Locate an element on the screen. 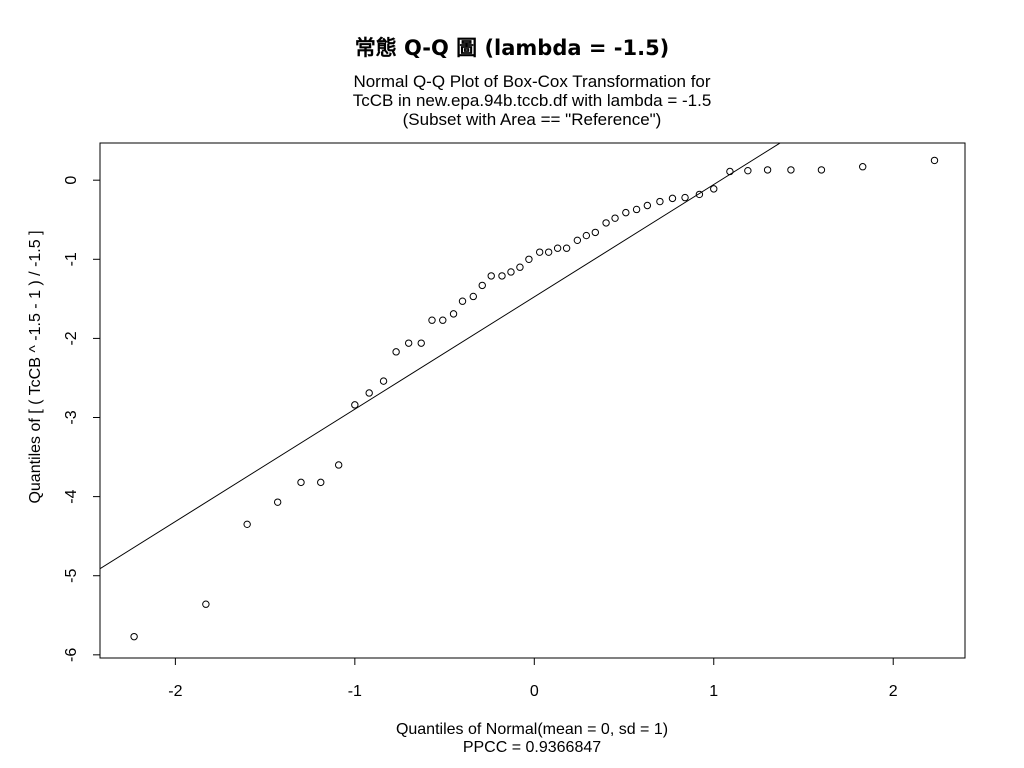 The image size is (1024, 768). y-tick-label: 0 is located at coordinates (71, 180).